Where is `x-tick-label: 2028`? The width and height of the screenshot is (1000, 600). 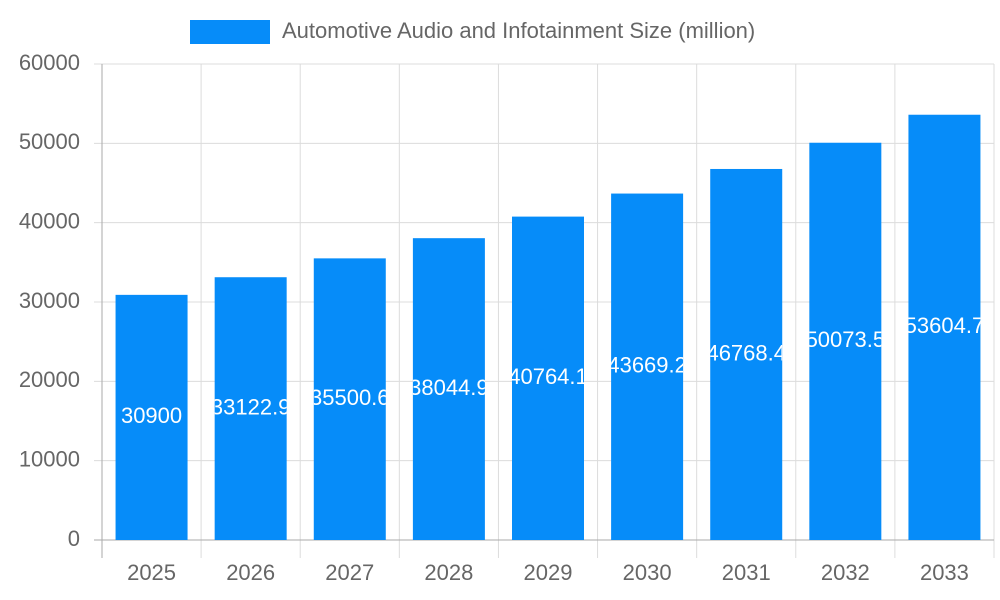
x-tick-label: 2028 is located at coordinates (448, 572).